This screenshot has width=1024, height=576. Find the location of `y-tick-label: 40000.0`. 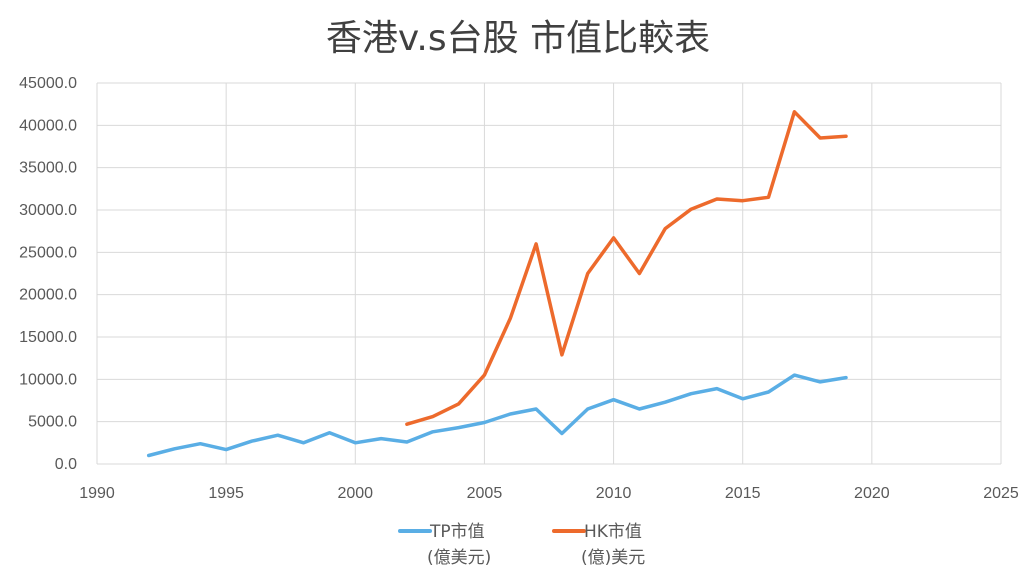

y-tick-label: 40000.0 is located at coordinates (48, 125).